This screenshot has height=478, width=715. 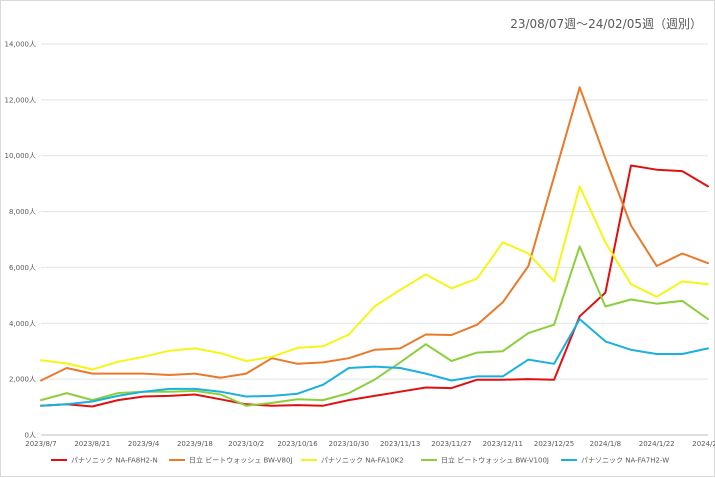 I want to click on legend-item-label: 日立 ビートウォッシュ BW-V100J, so click(x=495, y=460).